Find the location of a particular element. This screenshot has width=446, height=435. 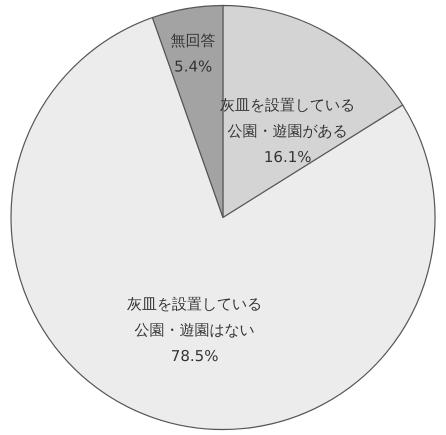

slice-label: 無回答 is located at coordinates (193, 40).